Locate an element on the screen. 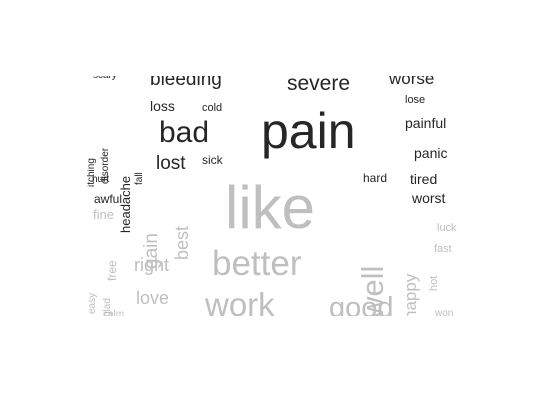 The width and height of the screenshot is (547, 414). word-hurt: hurt is located at coordinates (101, 179).